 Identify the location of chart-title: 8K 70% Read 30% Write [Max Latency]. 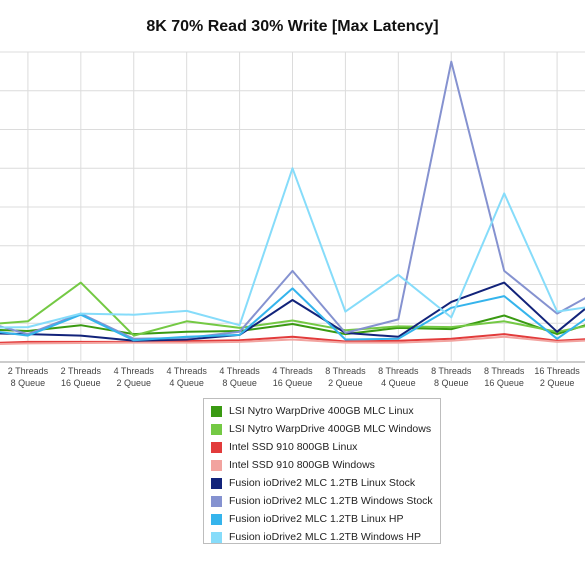
(292, 26).